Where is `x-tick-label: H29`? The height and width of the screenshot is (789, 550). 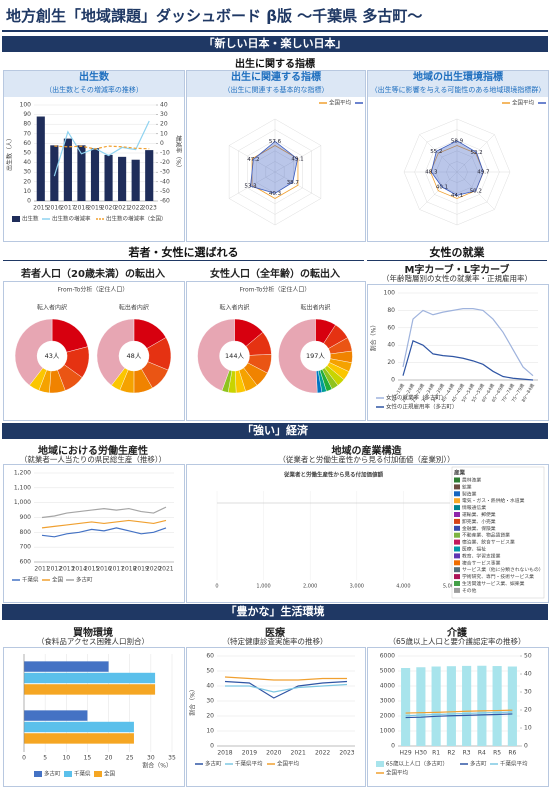
x-tick-label: H29 is located at coordinates (406, 753).